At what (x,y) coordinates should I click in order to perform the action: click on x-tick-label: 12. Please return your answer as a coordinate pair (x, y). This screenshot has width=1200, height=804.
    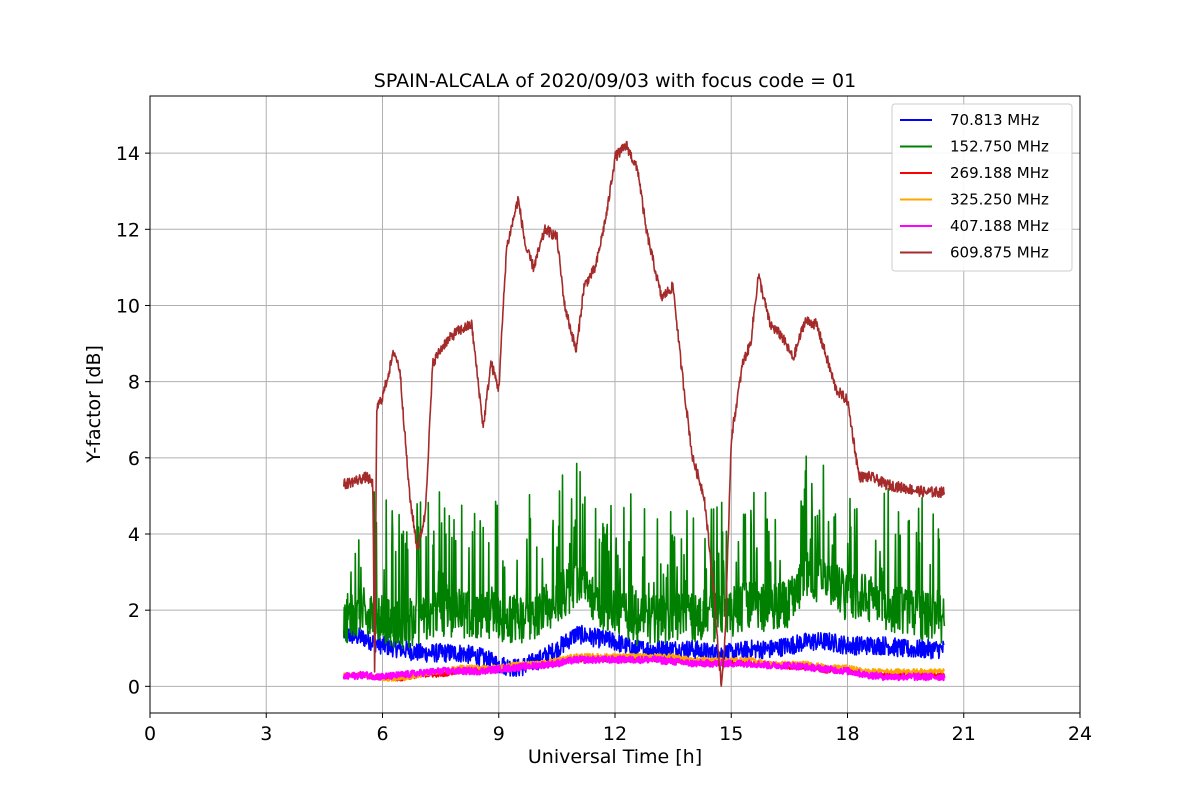
    Looking at the image, I should click on (615, 734).